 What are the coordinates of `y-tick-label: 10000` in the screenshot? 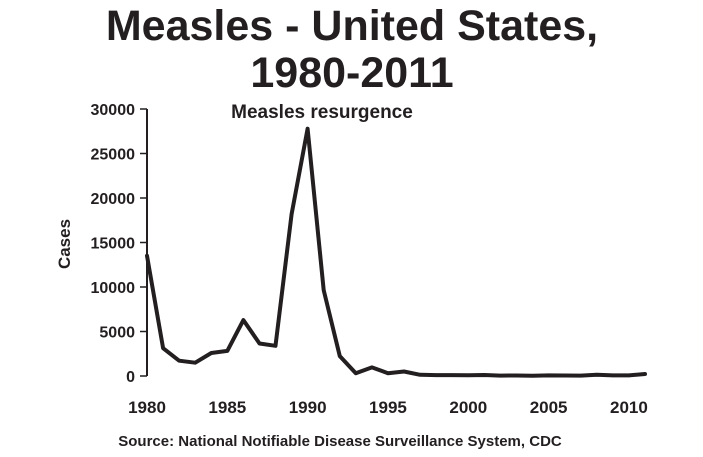 It's located at (113, 288).